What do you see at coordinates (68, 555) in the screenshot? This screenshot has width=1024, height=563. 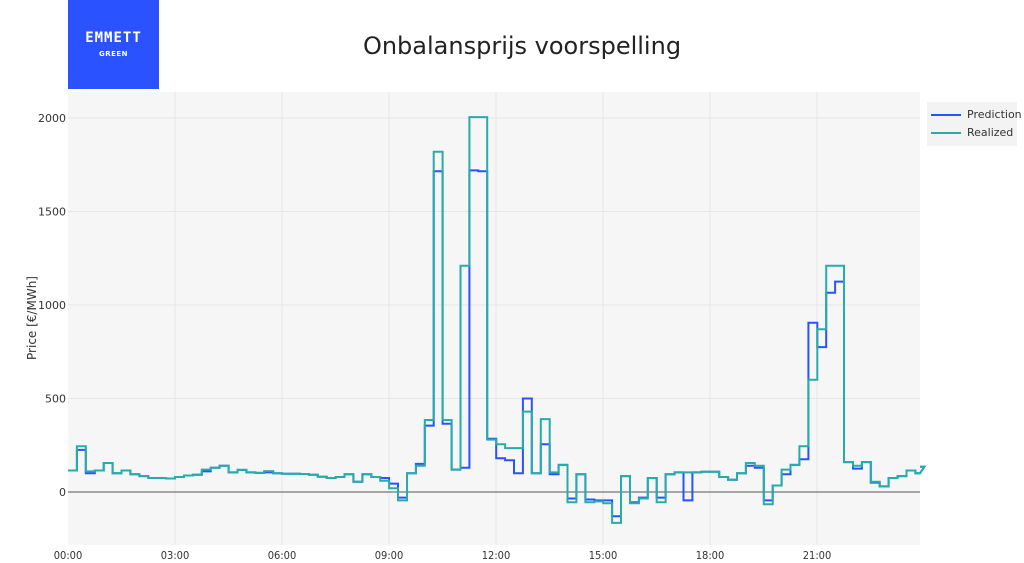 I see `x-tick-label: 00:00` at bounding box center [68, 555].